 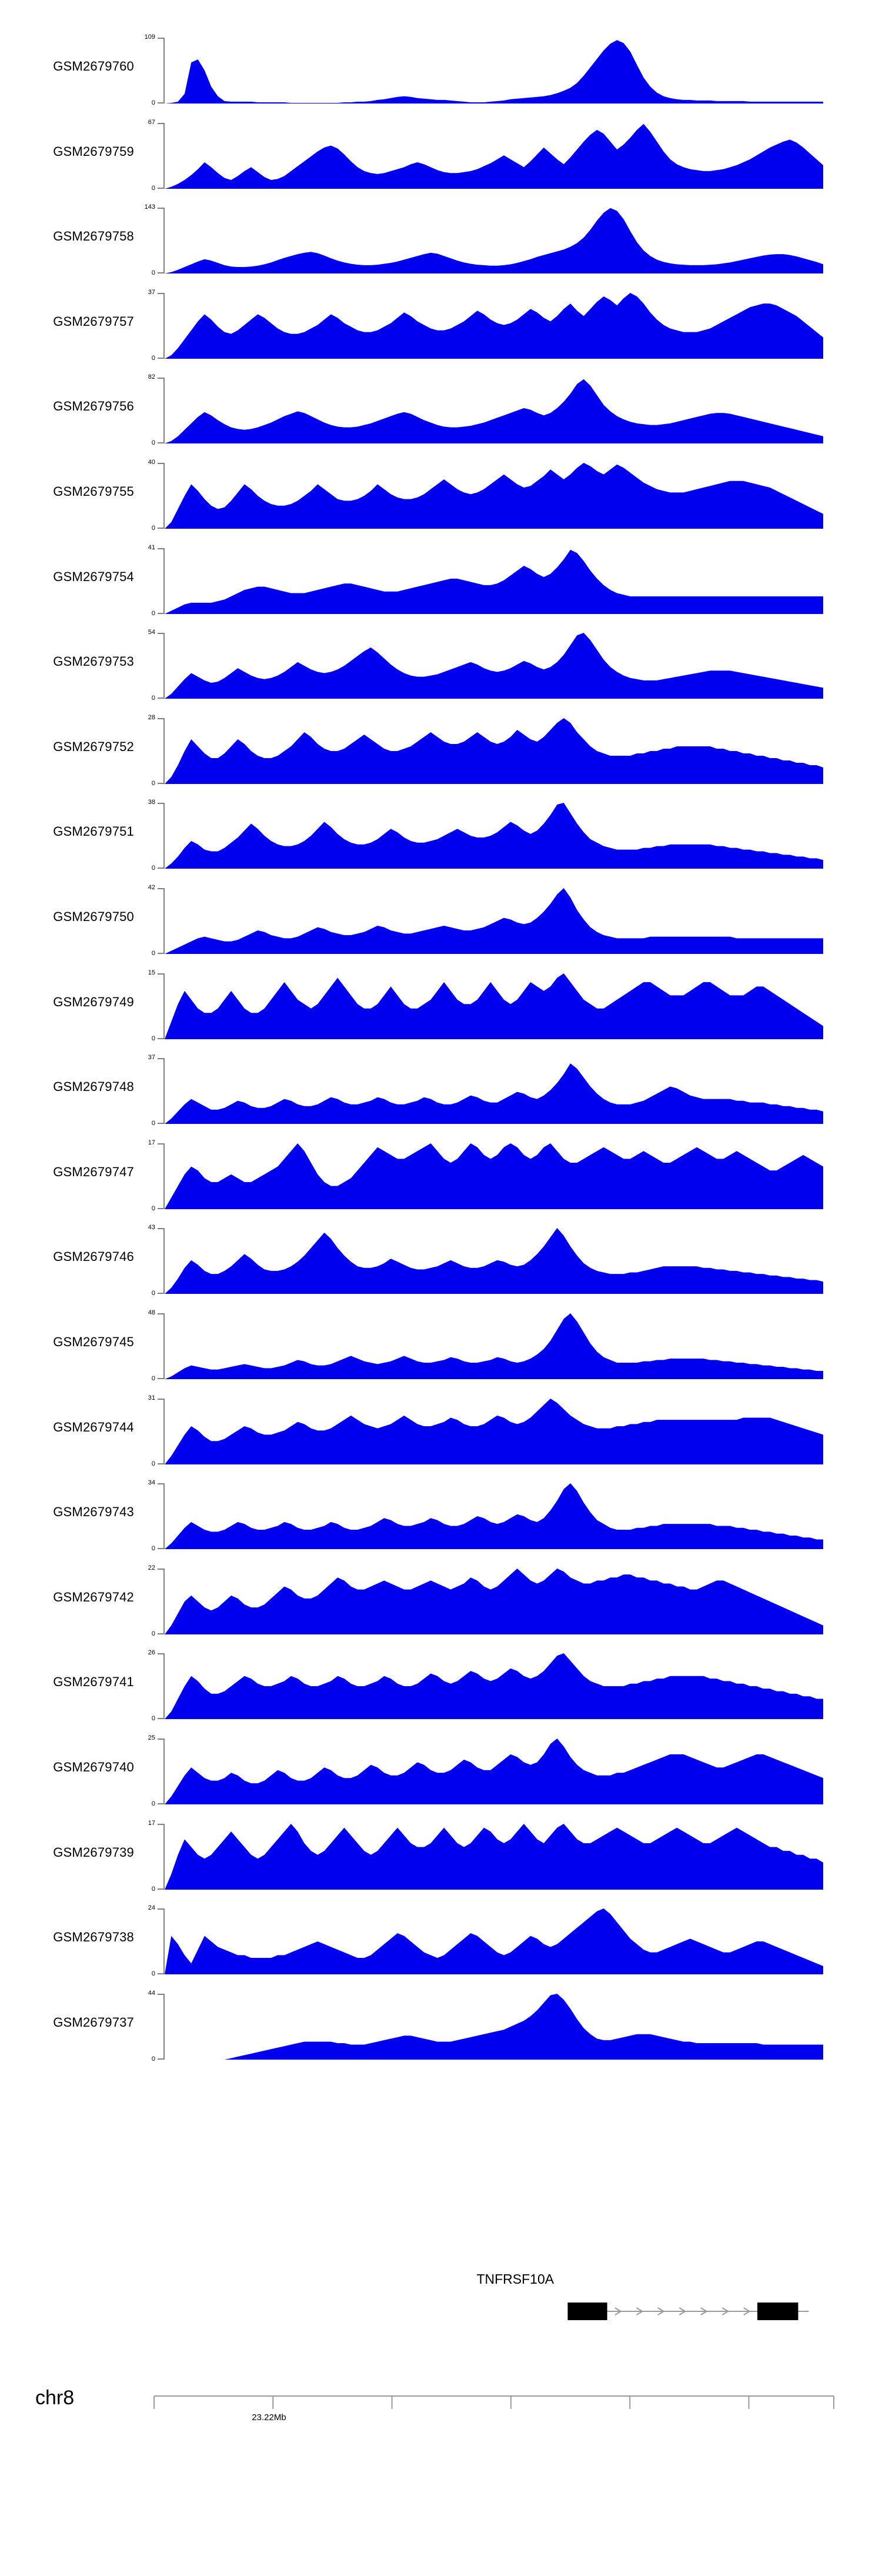 What do you see at coordinates (151, 1567) in the screenshot?
I see `y-axis-max-value: 22` at bounding box center [151, 1567].